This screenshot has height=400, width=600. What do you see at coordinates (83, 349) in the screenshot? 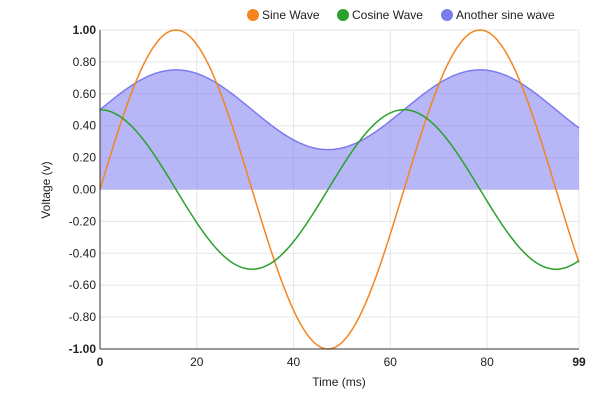
I see `y-tick-label: -1.00` at bounding box center [83, 349].